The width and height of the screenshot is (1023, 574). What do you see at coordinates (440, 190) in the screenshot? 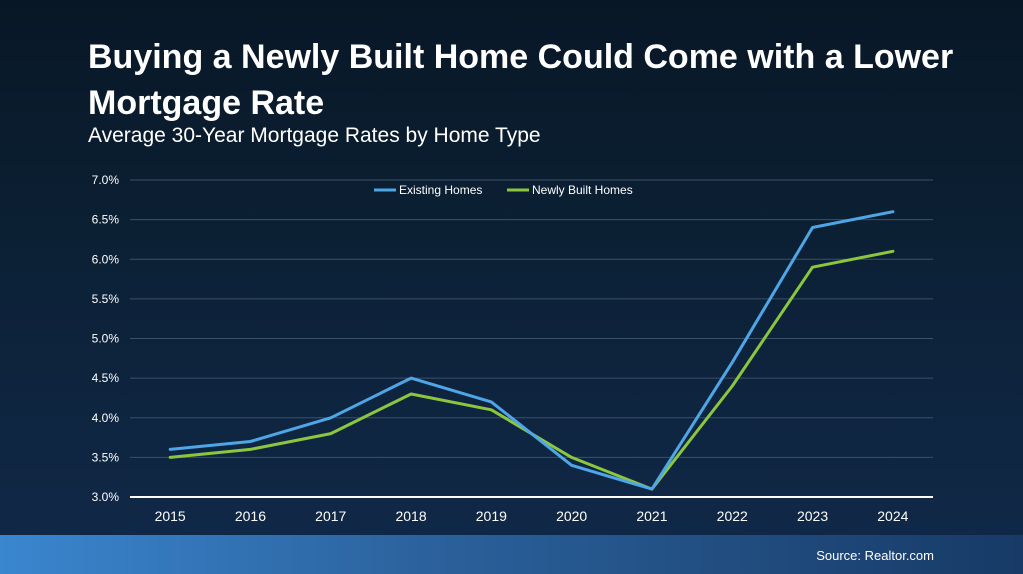
I see `legend-label: Existing Homes` at bounding box center [440, 190].